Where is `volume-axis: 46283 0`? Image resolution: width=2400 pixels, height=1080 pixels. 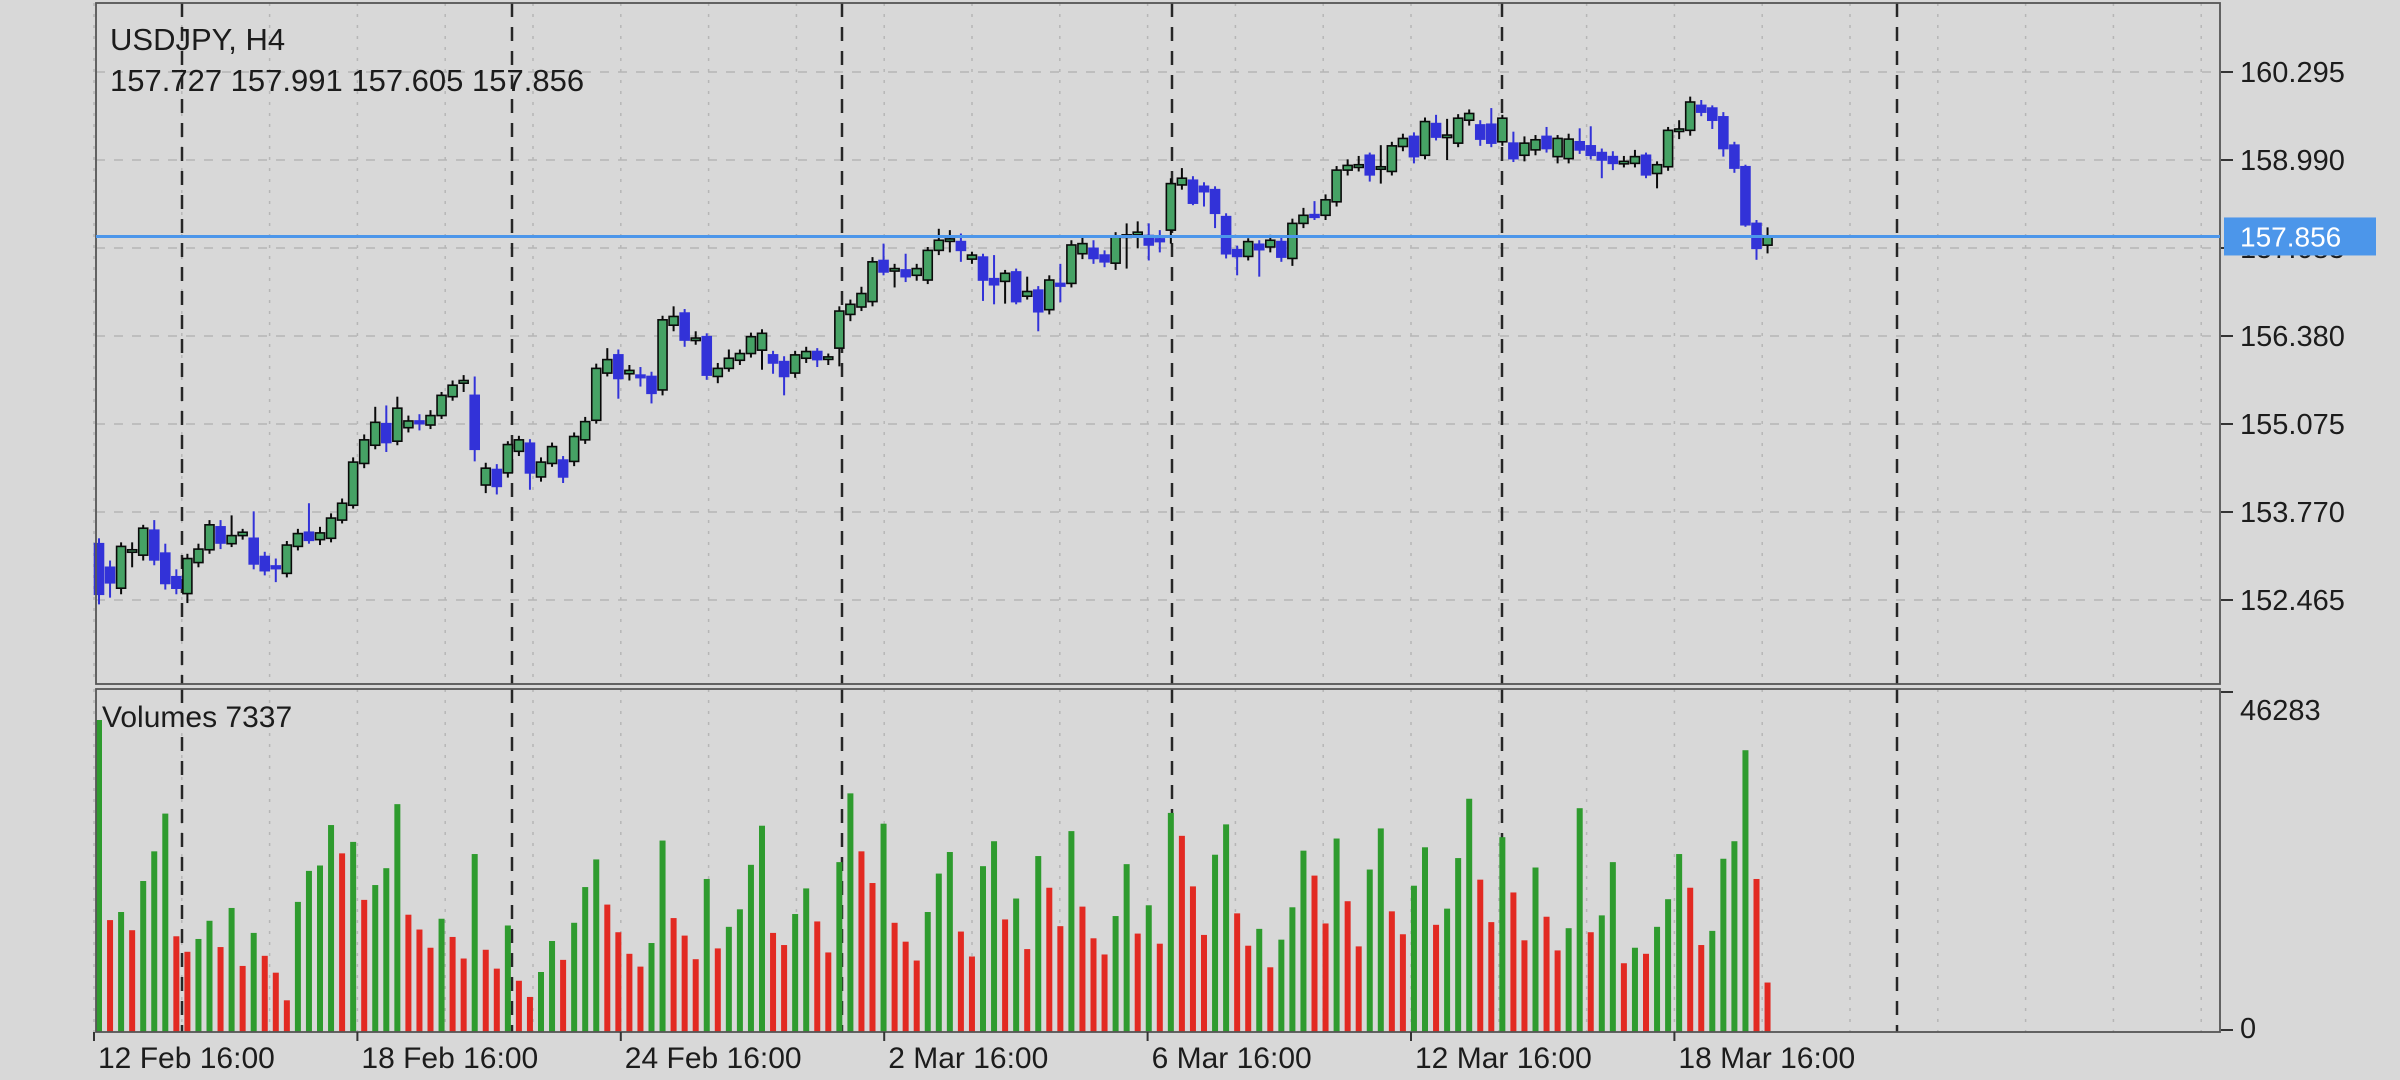 volume-axis: 46283 0 is located at coordinates (2271, 868).